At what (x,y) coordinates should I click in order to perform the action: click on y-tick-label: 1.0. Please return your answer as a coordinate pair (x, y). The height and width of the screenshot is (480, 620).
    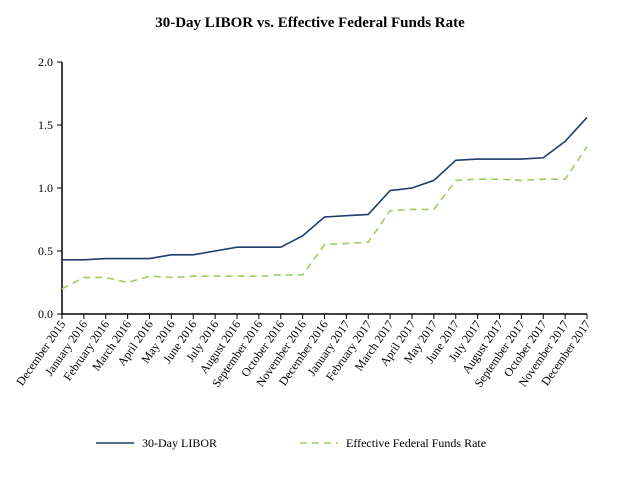
    Looking at the image, I should click on (45, 188).